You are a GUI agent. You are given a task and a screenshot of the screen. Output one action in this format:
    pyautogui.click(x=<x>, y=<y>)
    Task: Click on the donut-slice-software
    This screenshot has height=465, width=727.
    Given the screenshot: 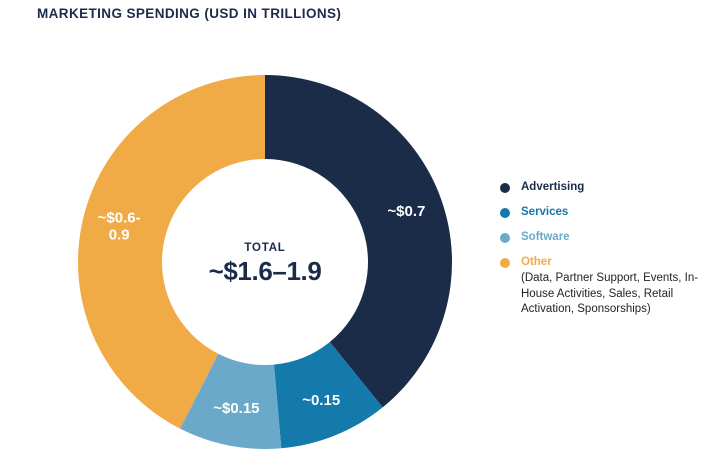 What is the action you would take?
    pyautogui.click(x=231, y=401)
    